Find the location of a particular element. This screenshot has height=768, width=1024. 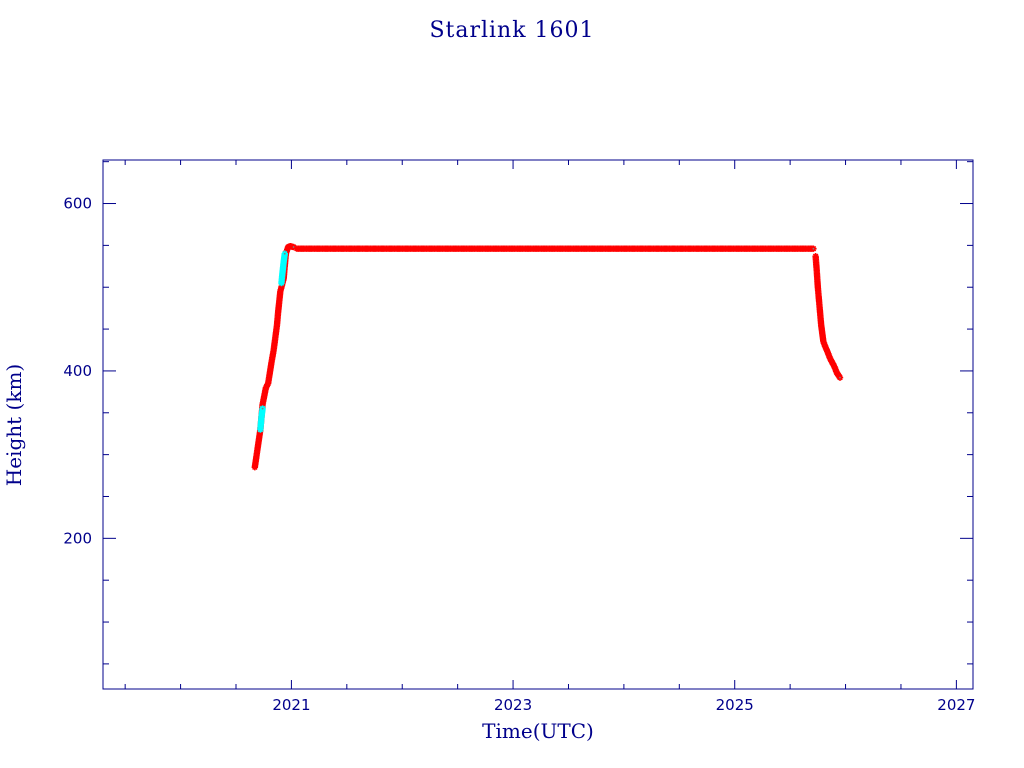

y-tick-label: 600 is located at coordinates (77, 204).